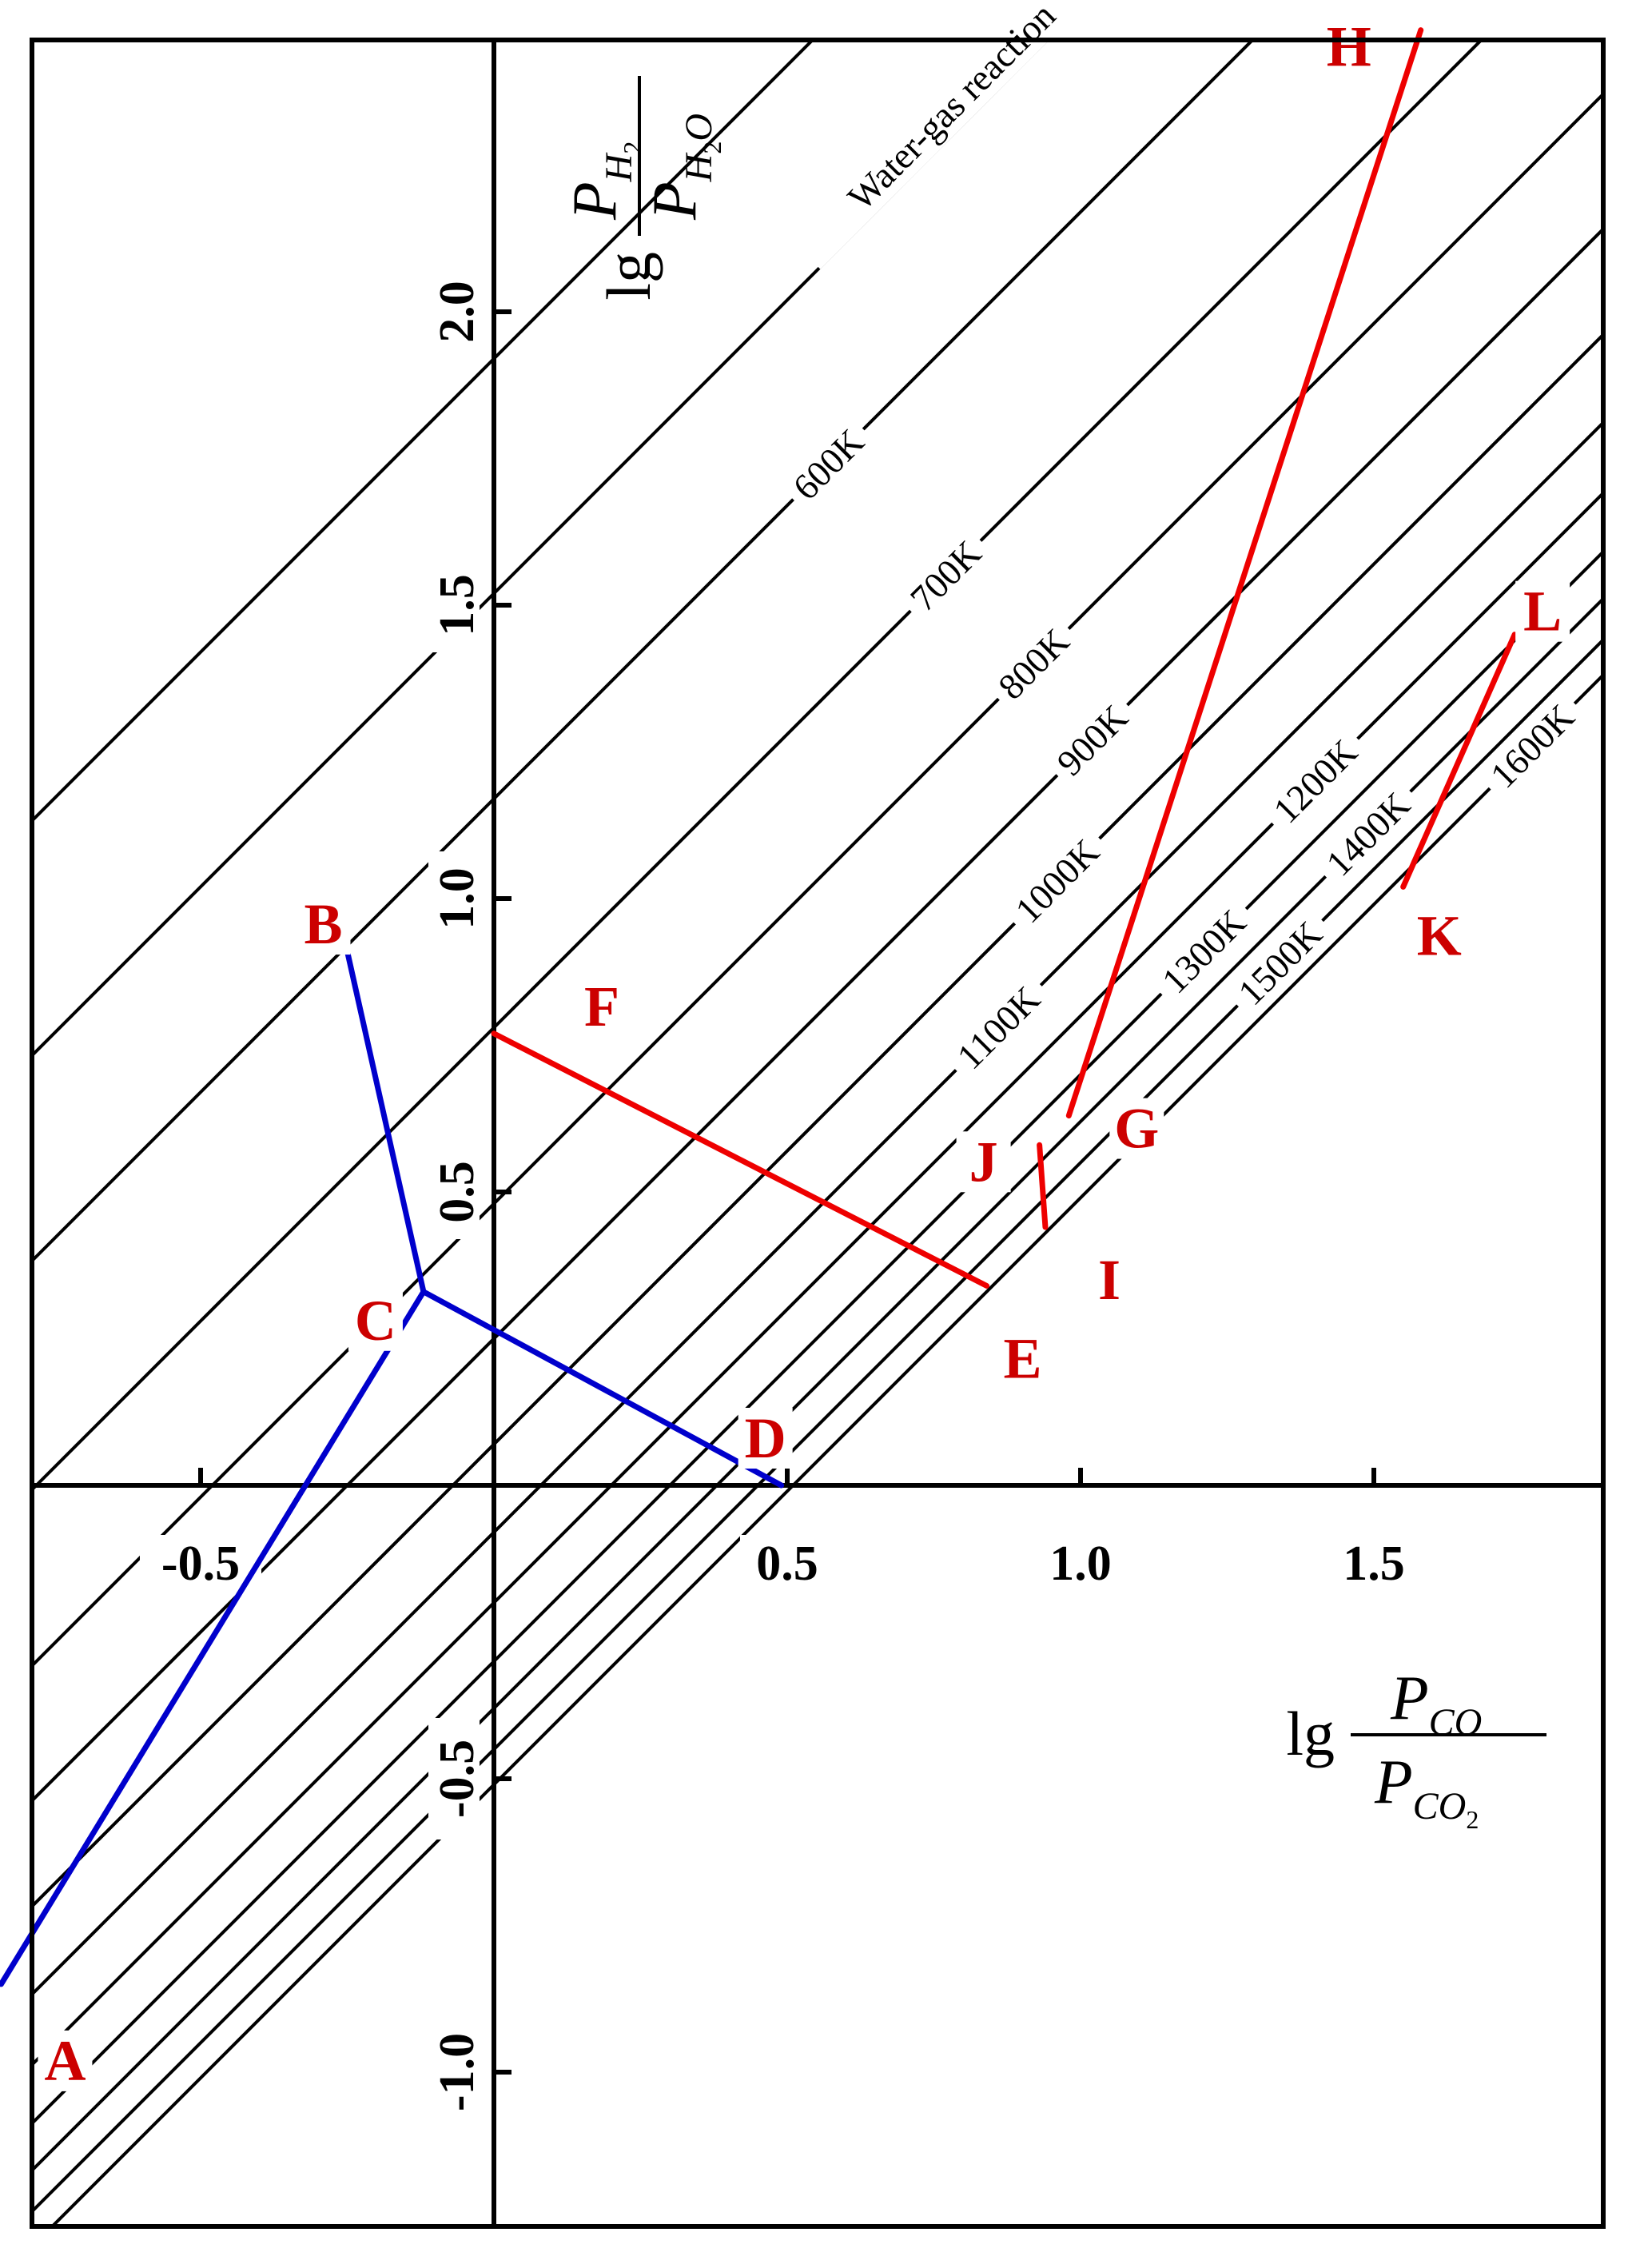 The image size is (1636, 2268). What do you see at coordinates (602, 1389) in the screenshot?
I see `segment-CD` at bounding box center [602, 1389].